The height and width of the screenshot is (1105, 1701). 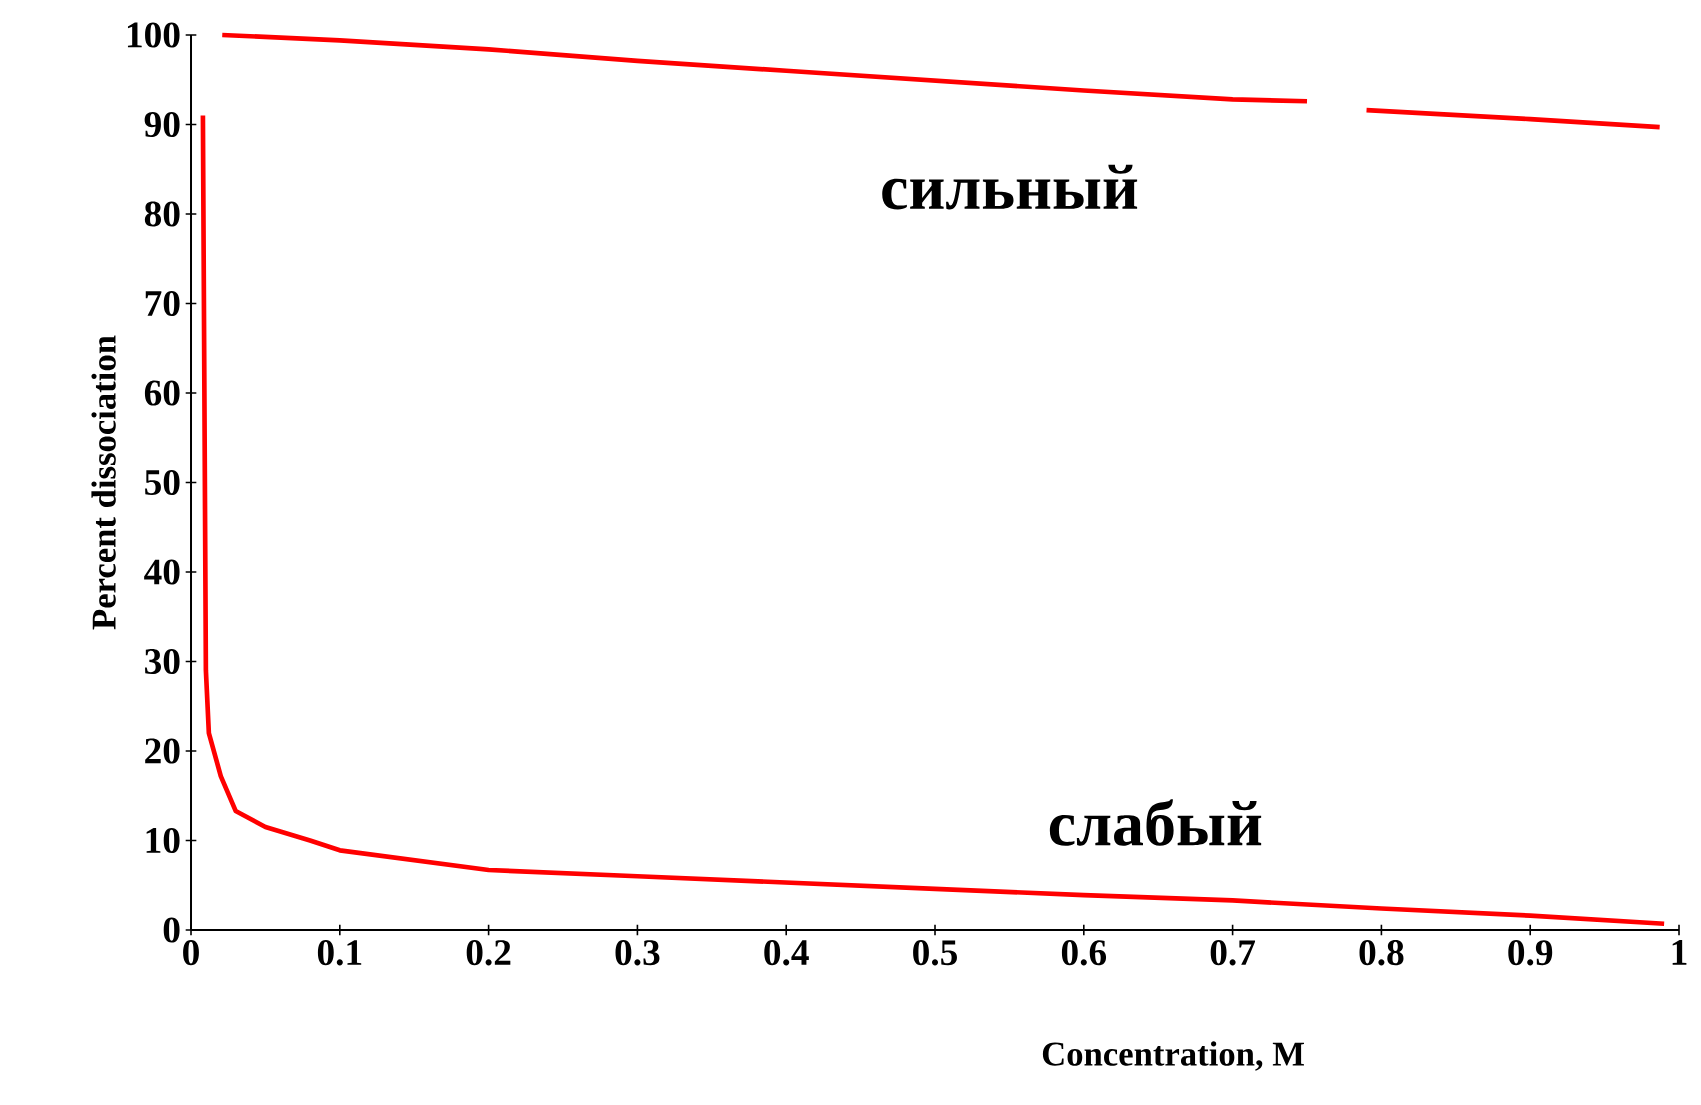 I want to click on x-tick-label: 0.1, so click(x=339, y=953).